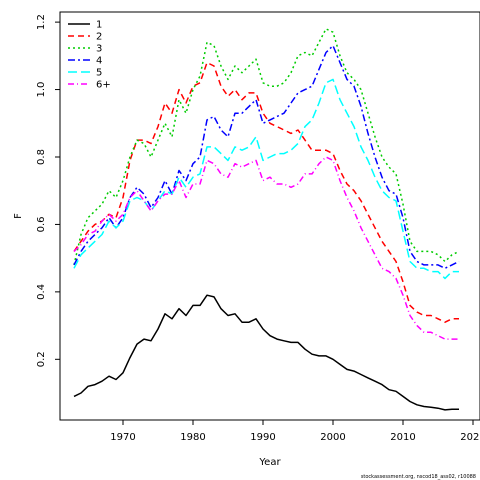  I want to click on legend-label-2: 2, so click(99, 37).